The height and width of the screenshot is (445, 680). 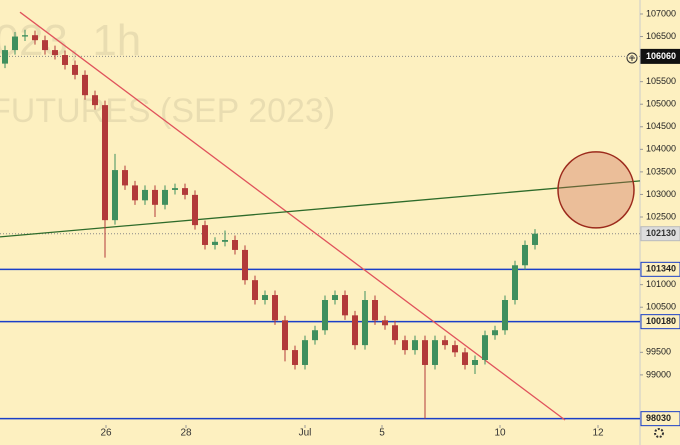 I want to click on x-tick-label: 26, so click(x=106, y=433).